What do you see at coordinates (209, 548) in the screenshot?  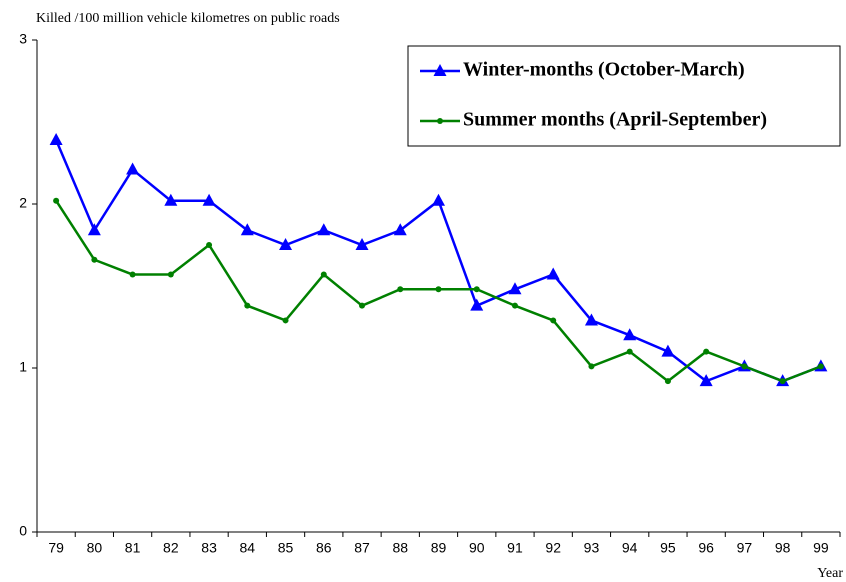 I see `x-tick-label: 83` at bounding box center [209, 548].